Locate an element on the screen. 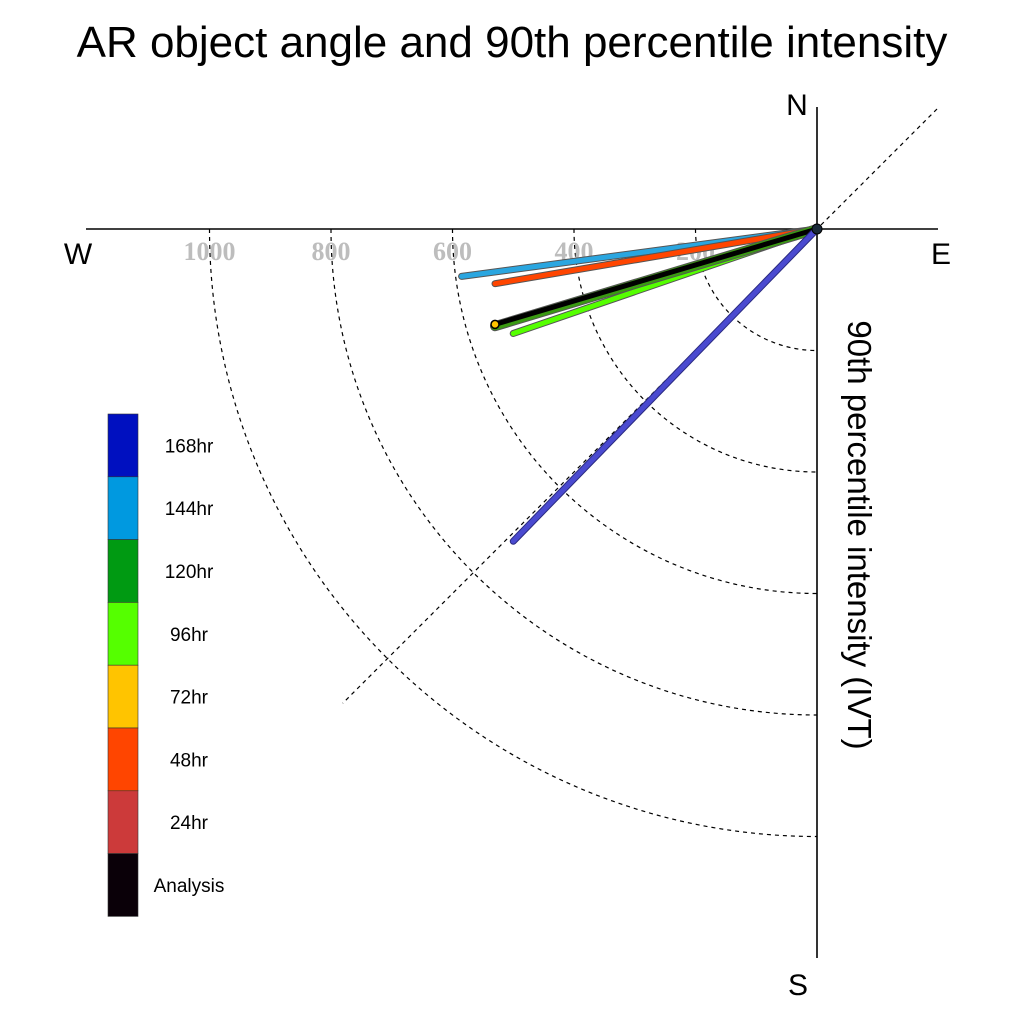 The width and height of the screenshot is (1024, 1024). compass-north: N is located at coordinates (797, 105).